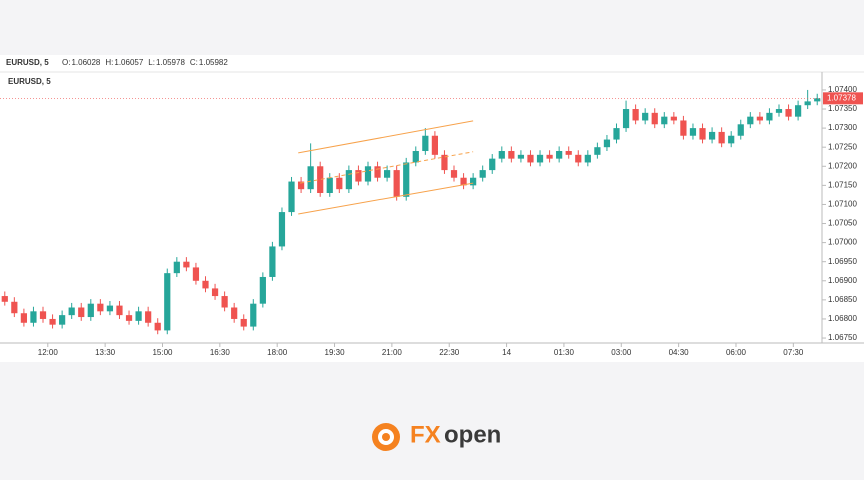 The width and height of the screenshot is (864, 480). What do you see at coordinates (277, 352) in the screenshot?
I see `x-tick-label: 18:00` at bounding box center [277, 352].